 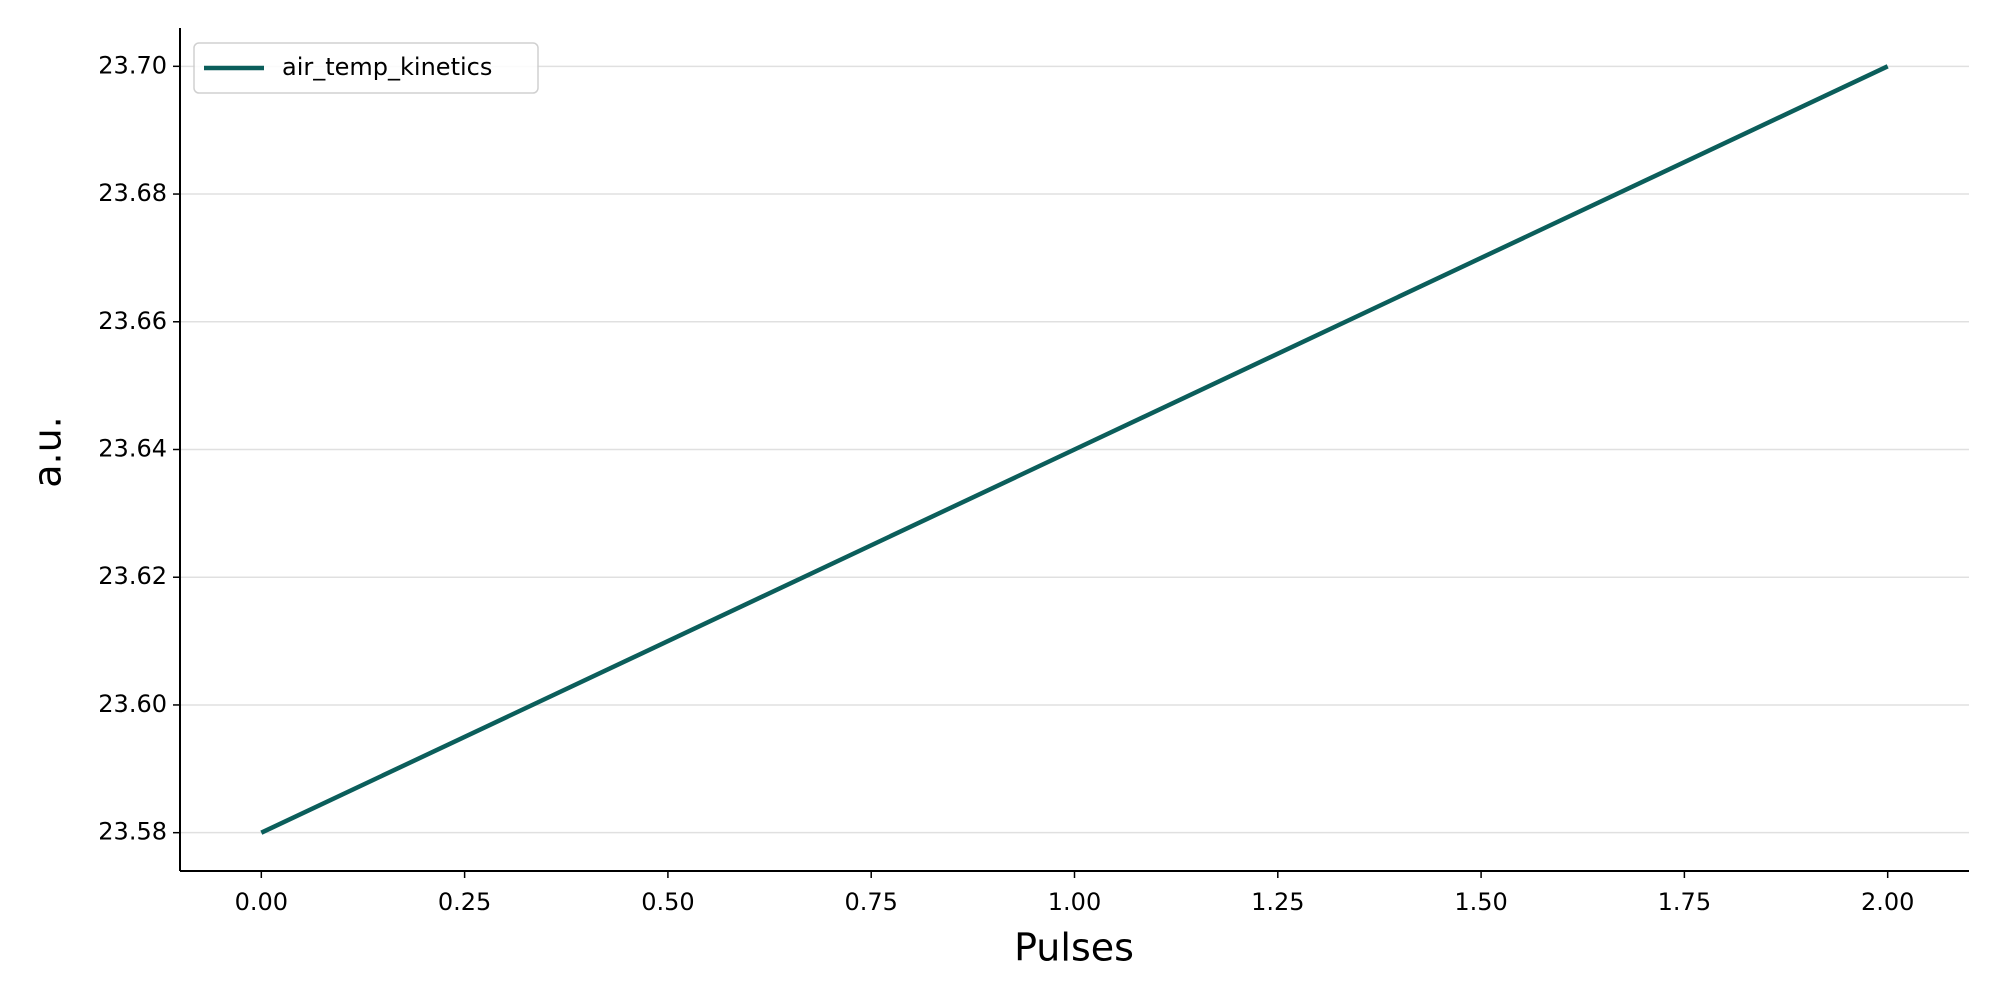 What do you see at coordinates (1887, 902) in the screenshot?
I see `x-tick-label: 2.00` at bounding box center [1887, 902].